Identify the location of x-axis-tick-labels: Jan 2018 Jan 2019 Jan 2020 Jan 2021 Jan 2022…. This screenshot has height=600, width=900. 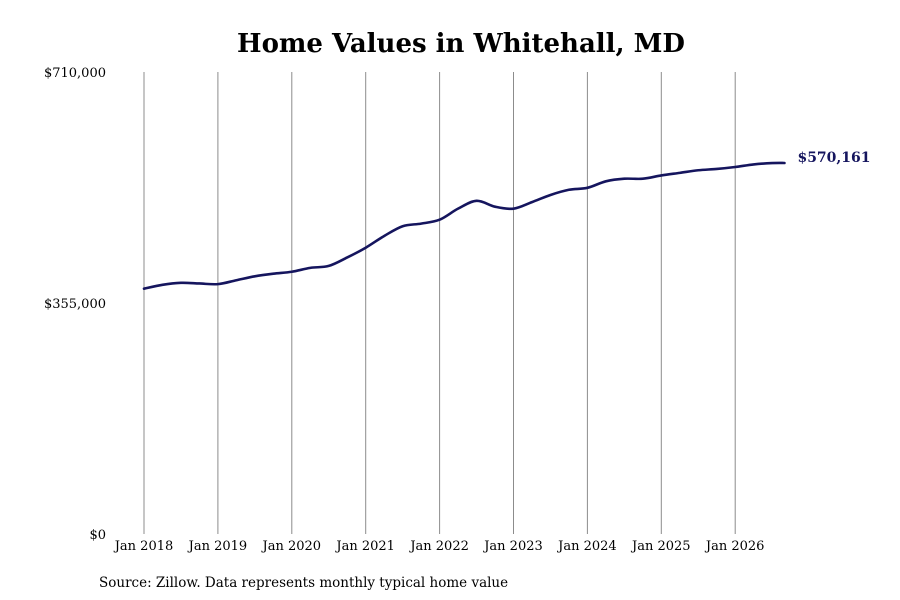
(439, 546).